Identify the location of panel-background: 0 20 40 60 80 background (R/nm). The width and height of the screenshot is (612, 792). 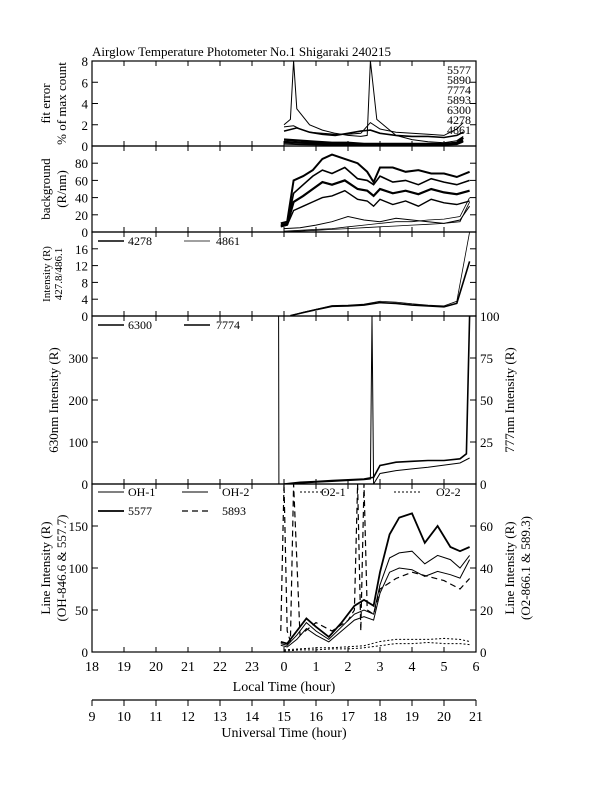
(257, 192).